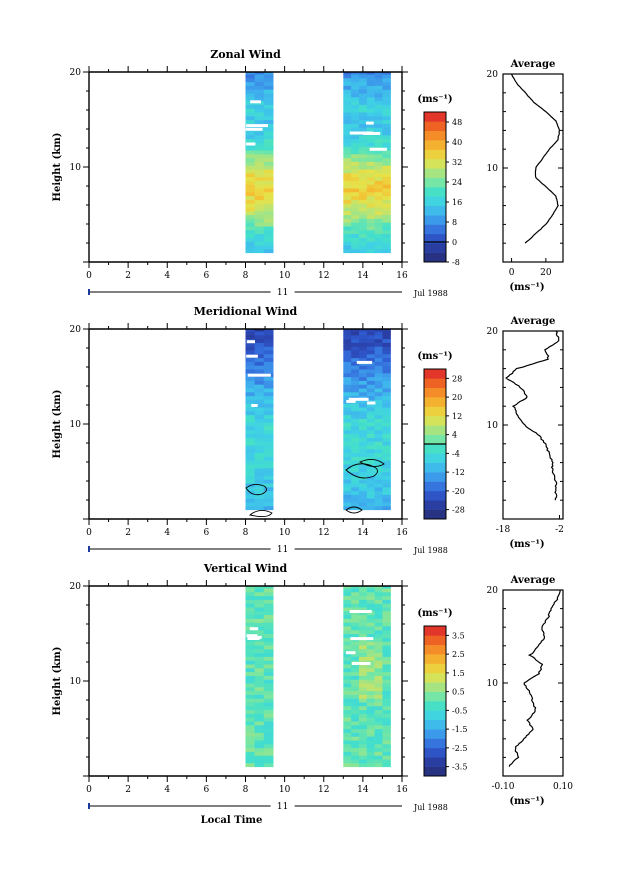  Describe the element at coordinates (533, 425) in the screenshot. I see `average-frame` at that location.